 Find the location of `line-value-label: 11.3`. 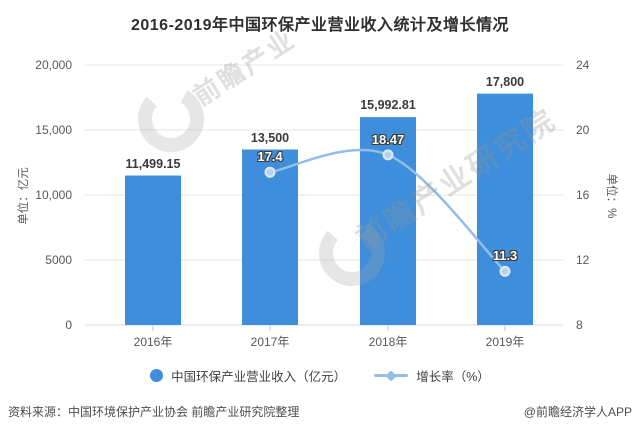

line-value-label: 11.3 is located at coordinates (505, 256).